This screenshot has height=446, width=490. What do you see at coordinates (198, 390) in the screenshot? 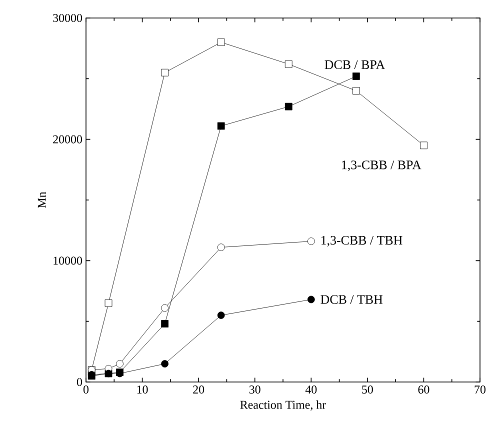
I see `x-tick-label: 20` at bounding box center [198, 390].